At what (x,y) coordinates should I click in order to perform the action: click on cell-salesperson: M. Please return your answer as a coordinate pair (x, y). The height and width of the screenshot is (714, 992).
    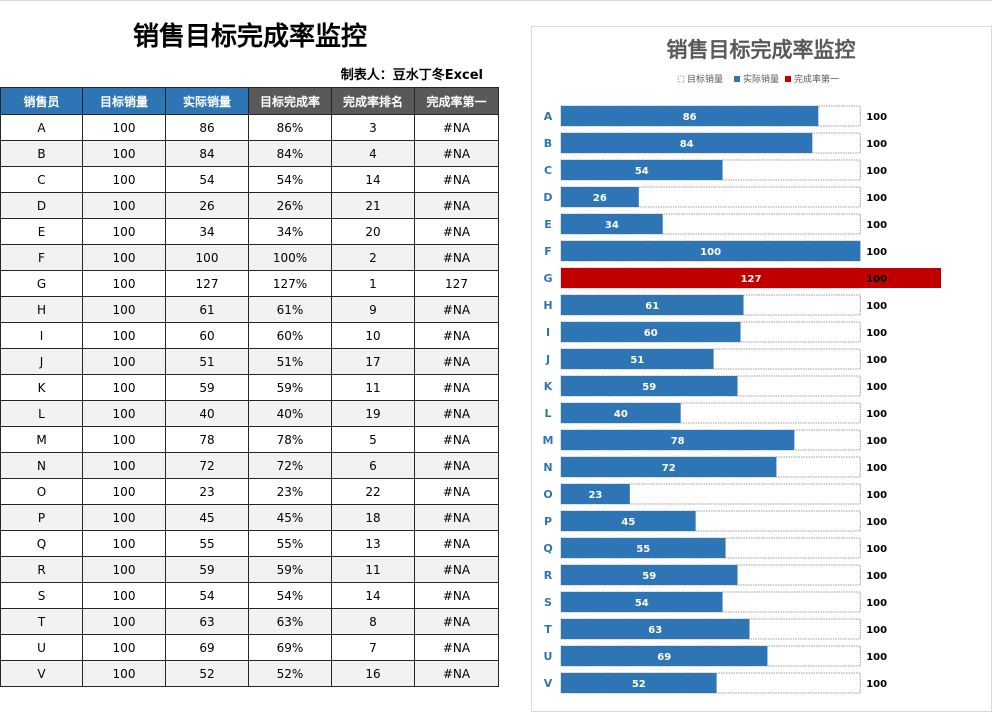
    Looking at the image, I should click on (41, 439).